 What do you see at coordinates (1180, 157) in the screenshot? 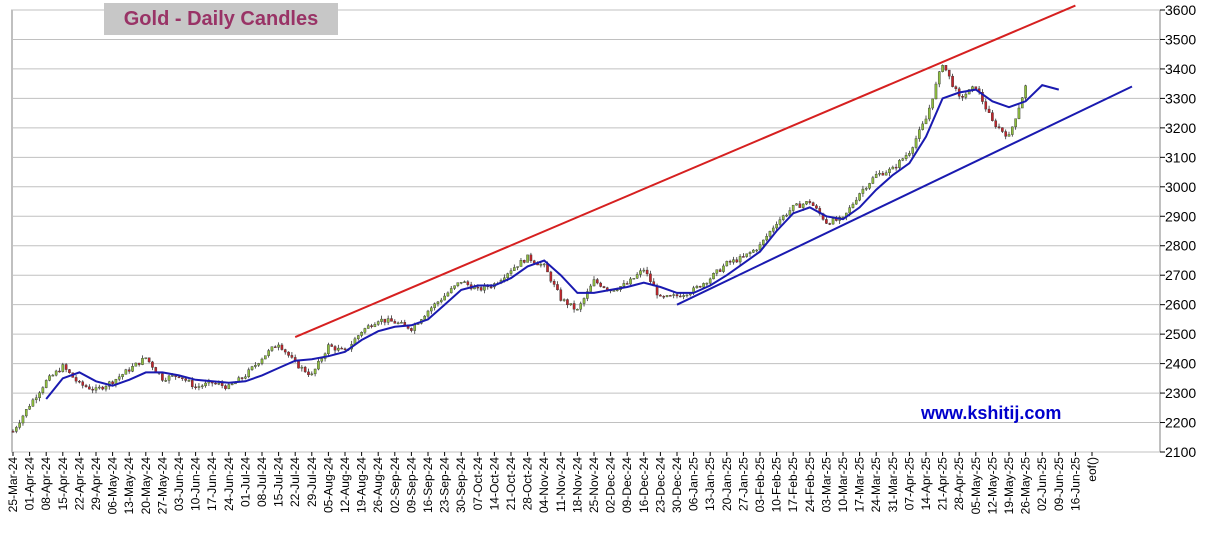
I see `y-tick-label: 3100` at bounding box center [1180, 157].